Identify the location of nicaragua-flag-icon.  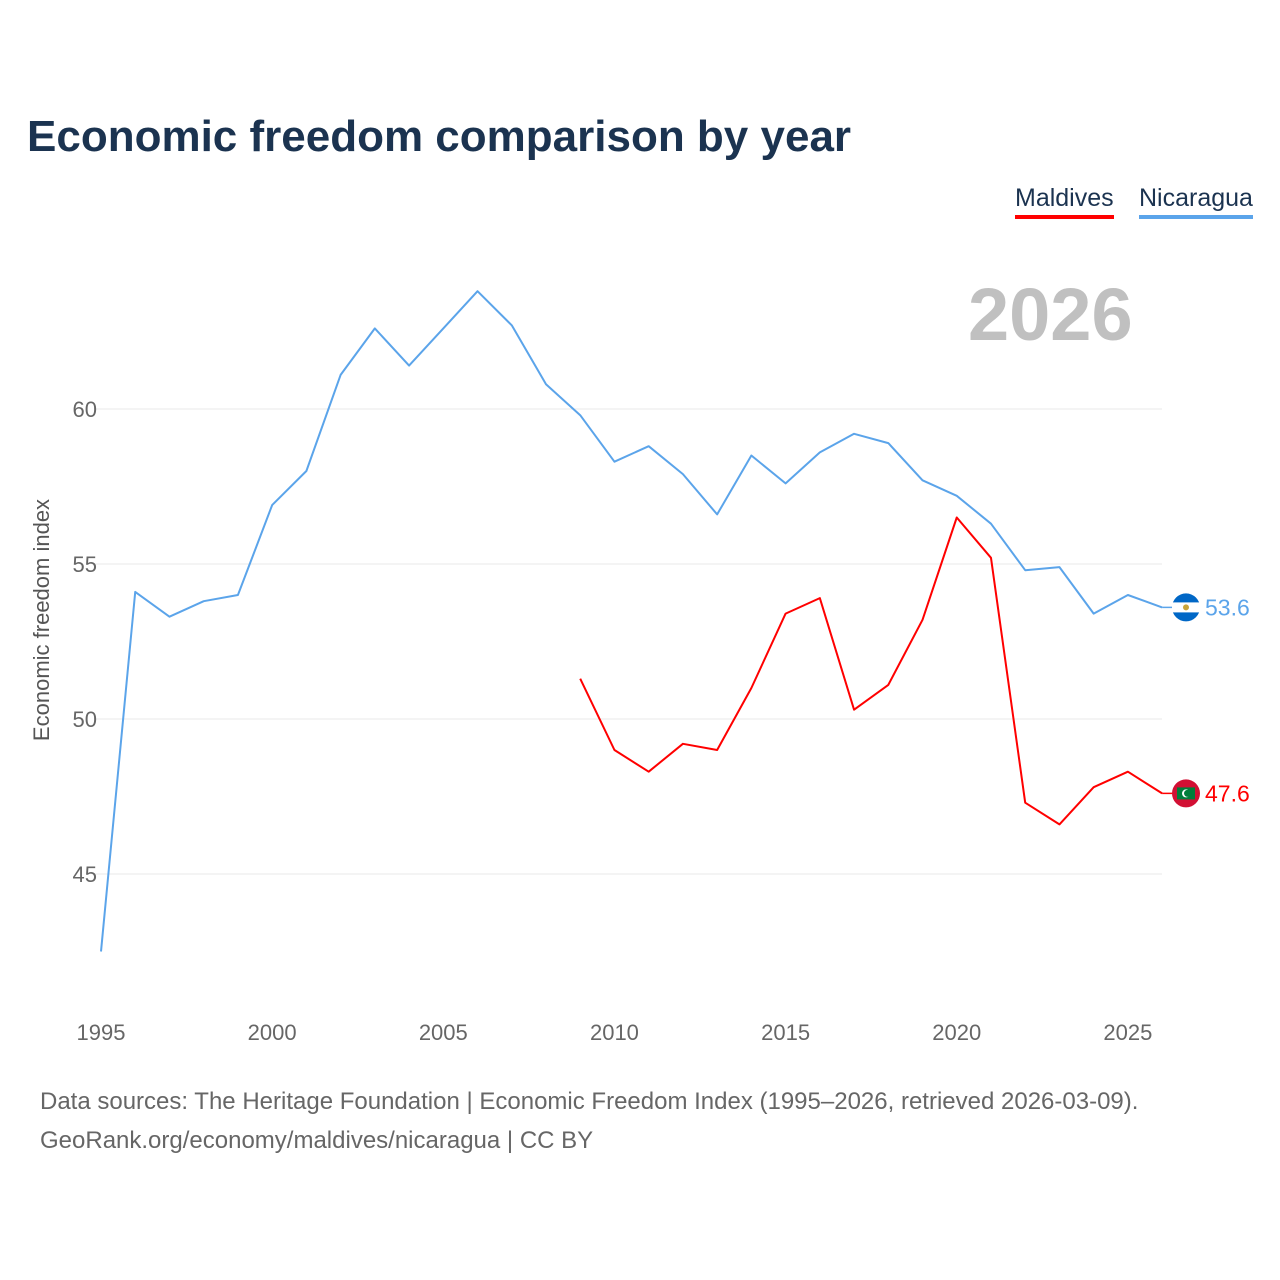
(1186, 607).